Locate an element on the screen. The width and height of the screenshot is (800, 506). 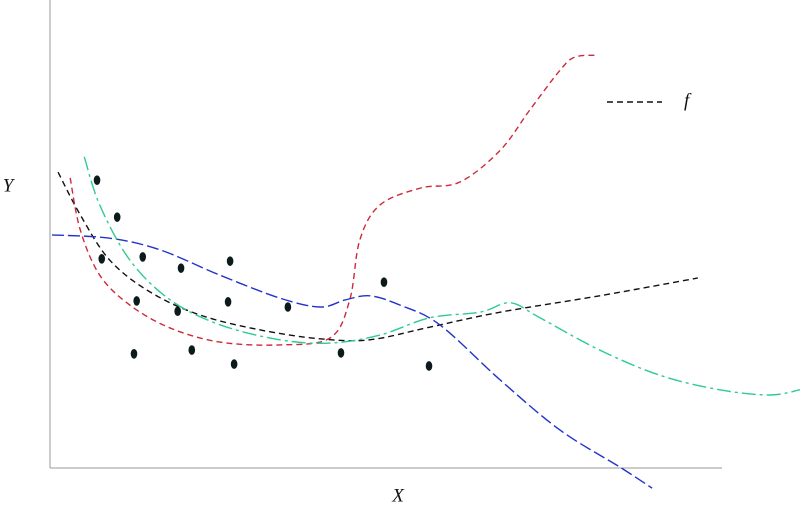
y-axis-label: Y is located at coordinates (9, 185).